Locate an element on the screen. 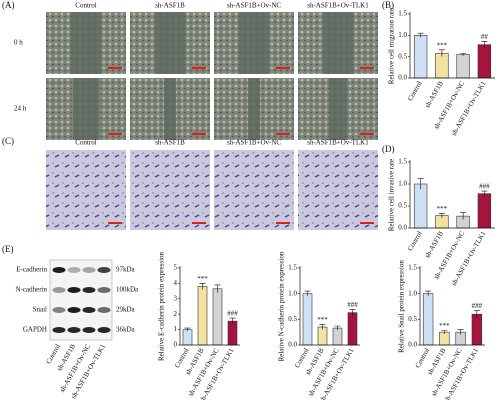 Image resolution: width=500 pixels, height=400 pixels. x-tick-label: sh-ASF1B is located at coordinates (434, 95).